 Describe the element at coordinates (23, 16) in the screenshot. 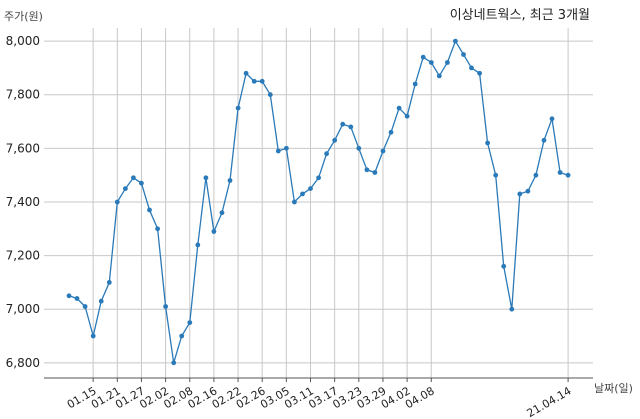

I see `y-axis-label: 주가(원)` at that location.